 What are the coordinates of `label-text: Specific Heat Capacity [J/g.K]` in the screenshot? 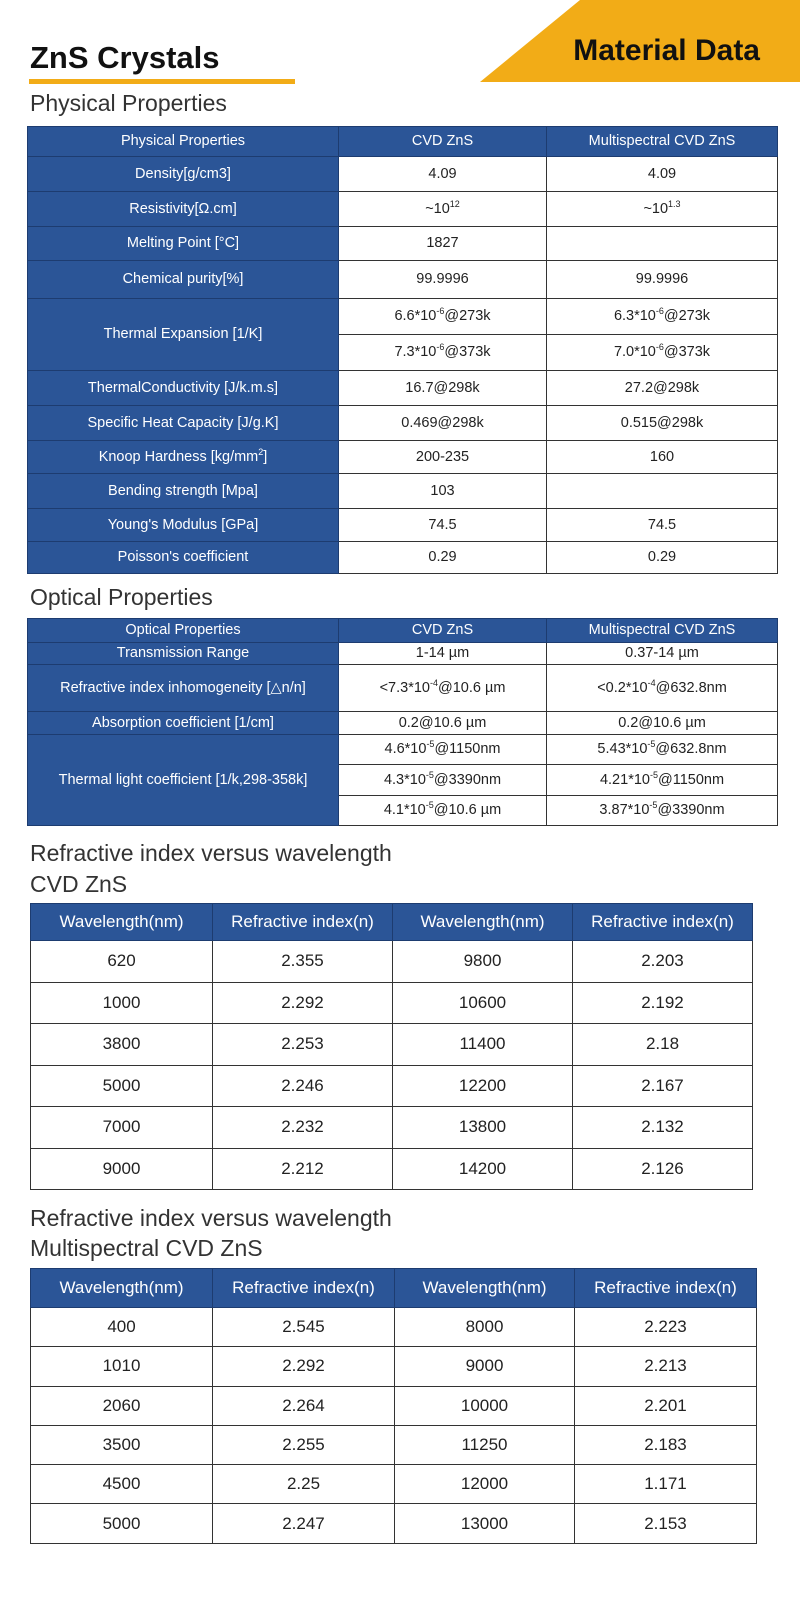 It's located at (183, 422).